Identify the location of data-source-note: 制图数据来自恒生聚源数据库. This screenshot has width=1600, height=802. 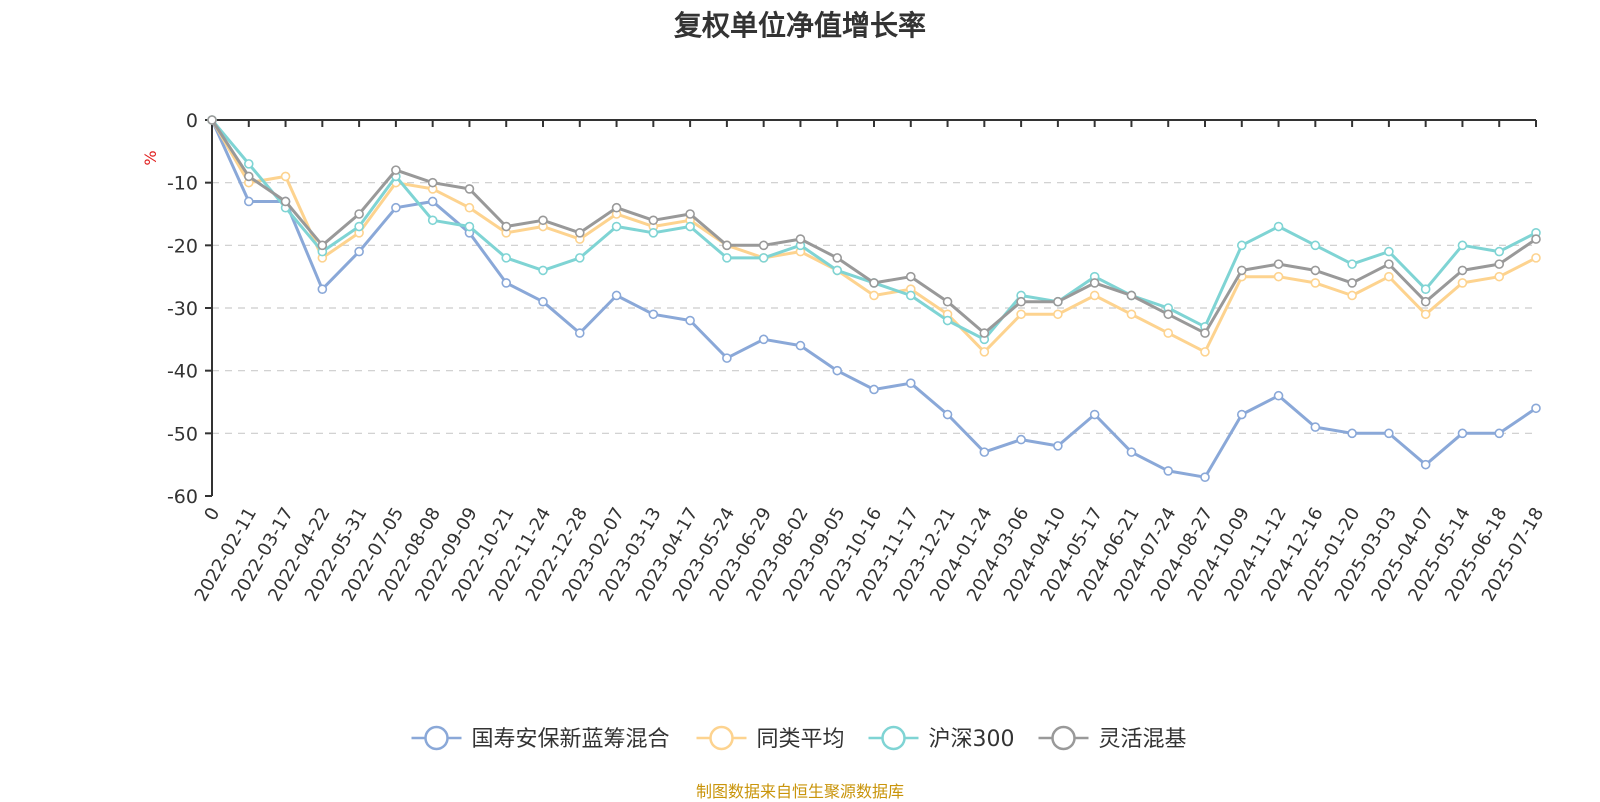
(799, 791).